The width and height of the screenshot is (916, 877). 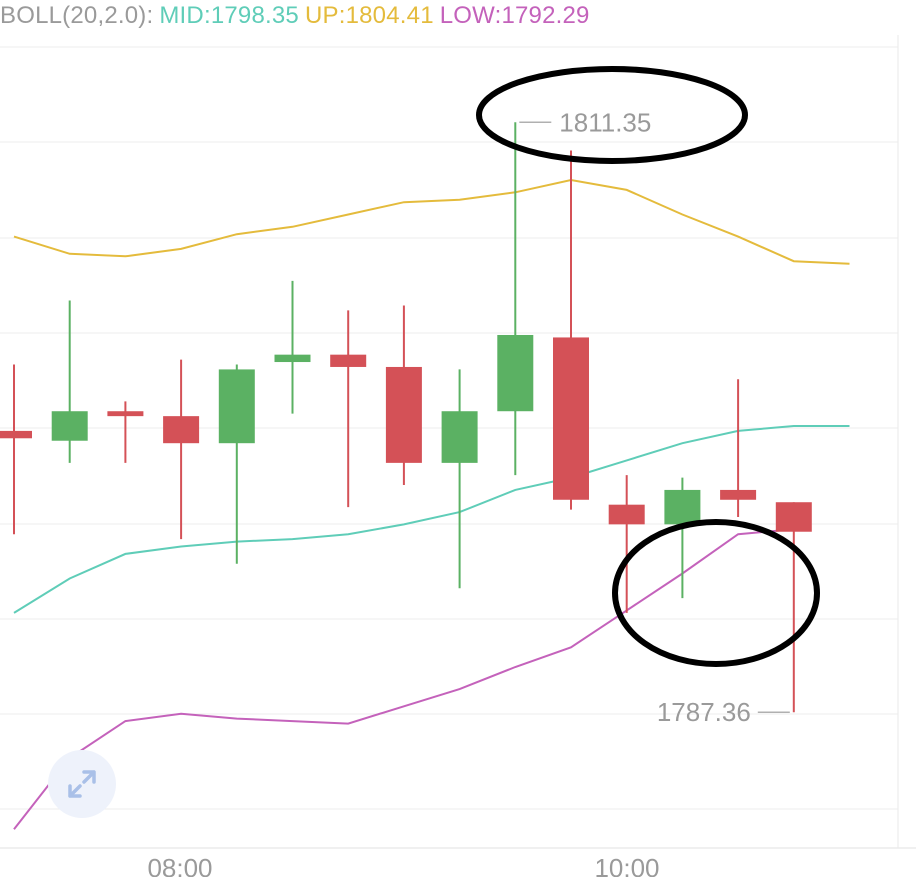 I want to click on x-tick-label: 08:00, so click(x=179, y=865).